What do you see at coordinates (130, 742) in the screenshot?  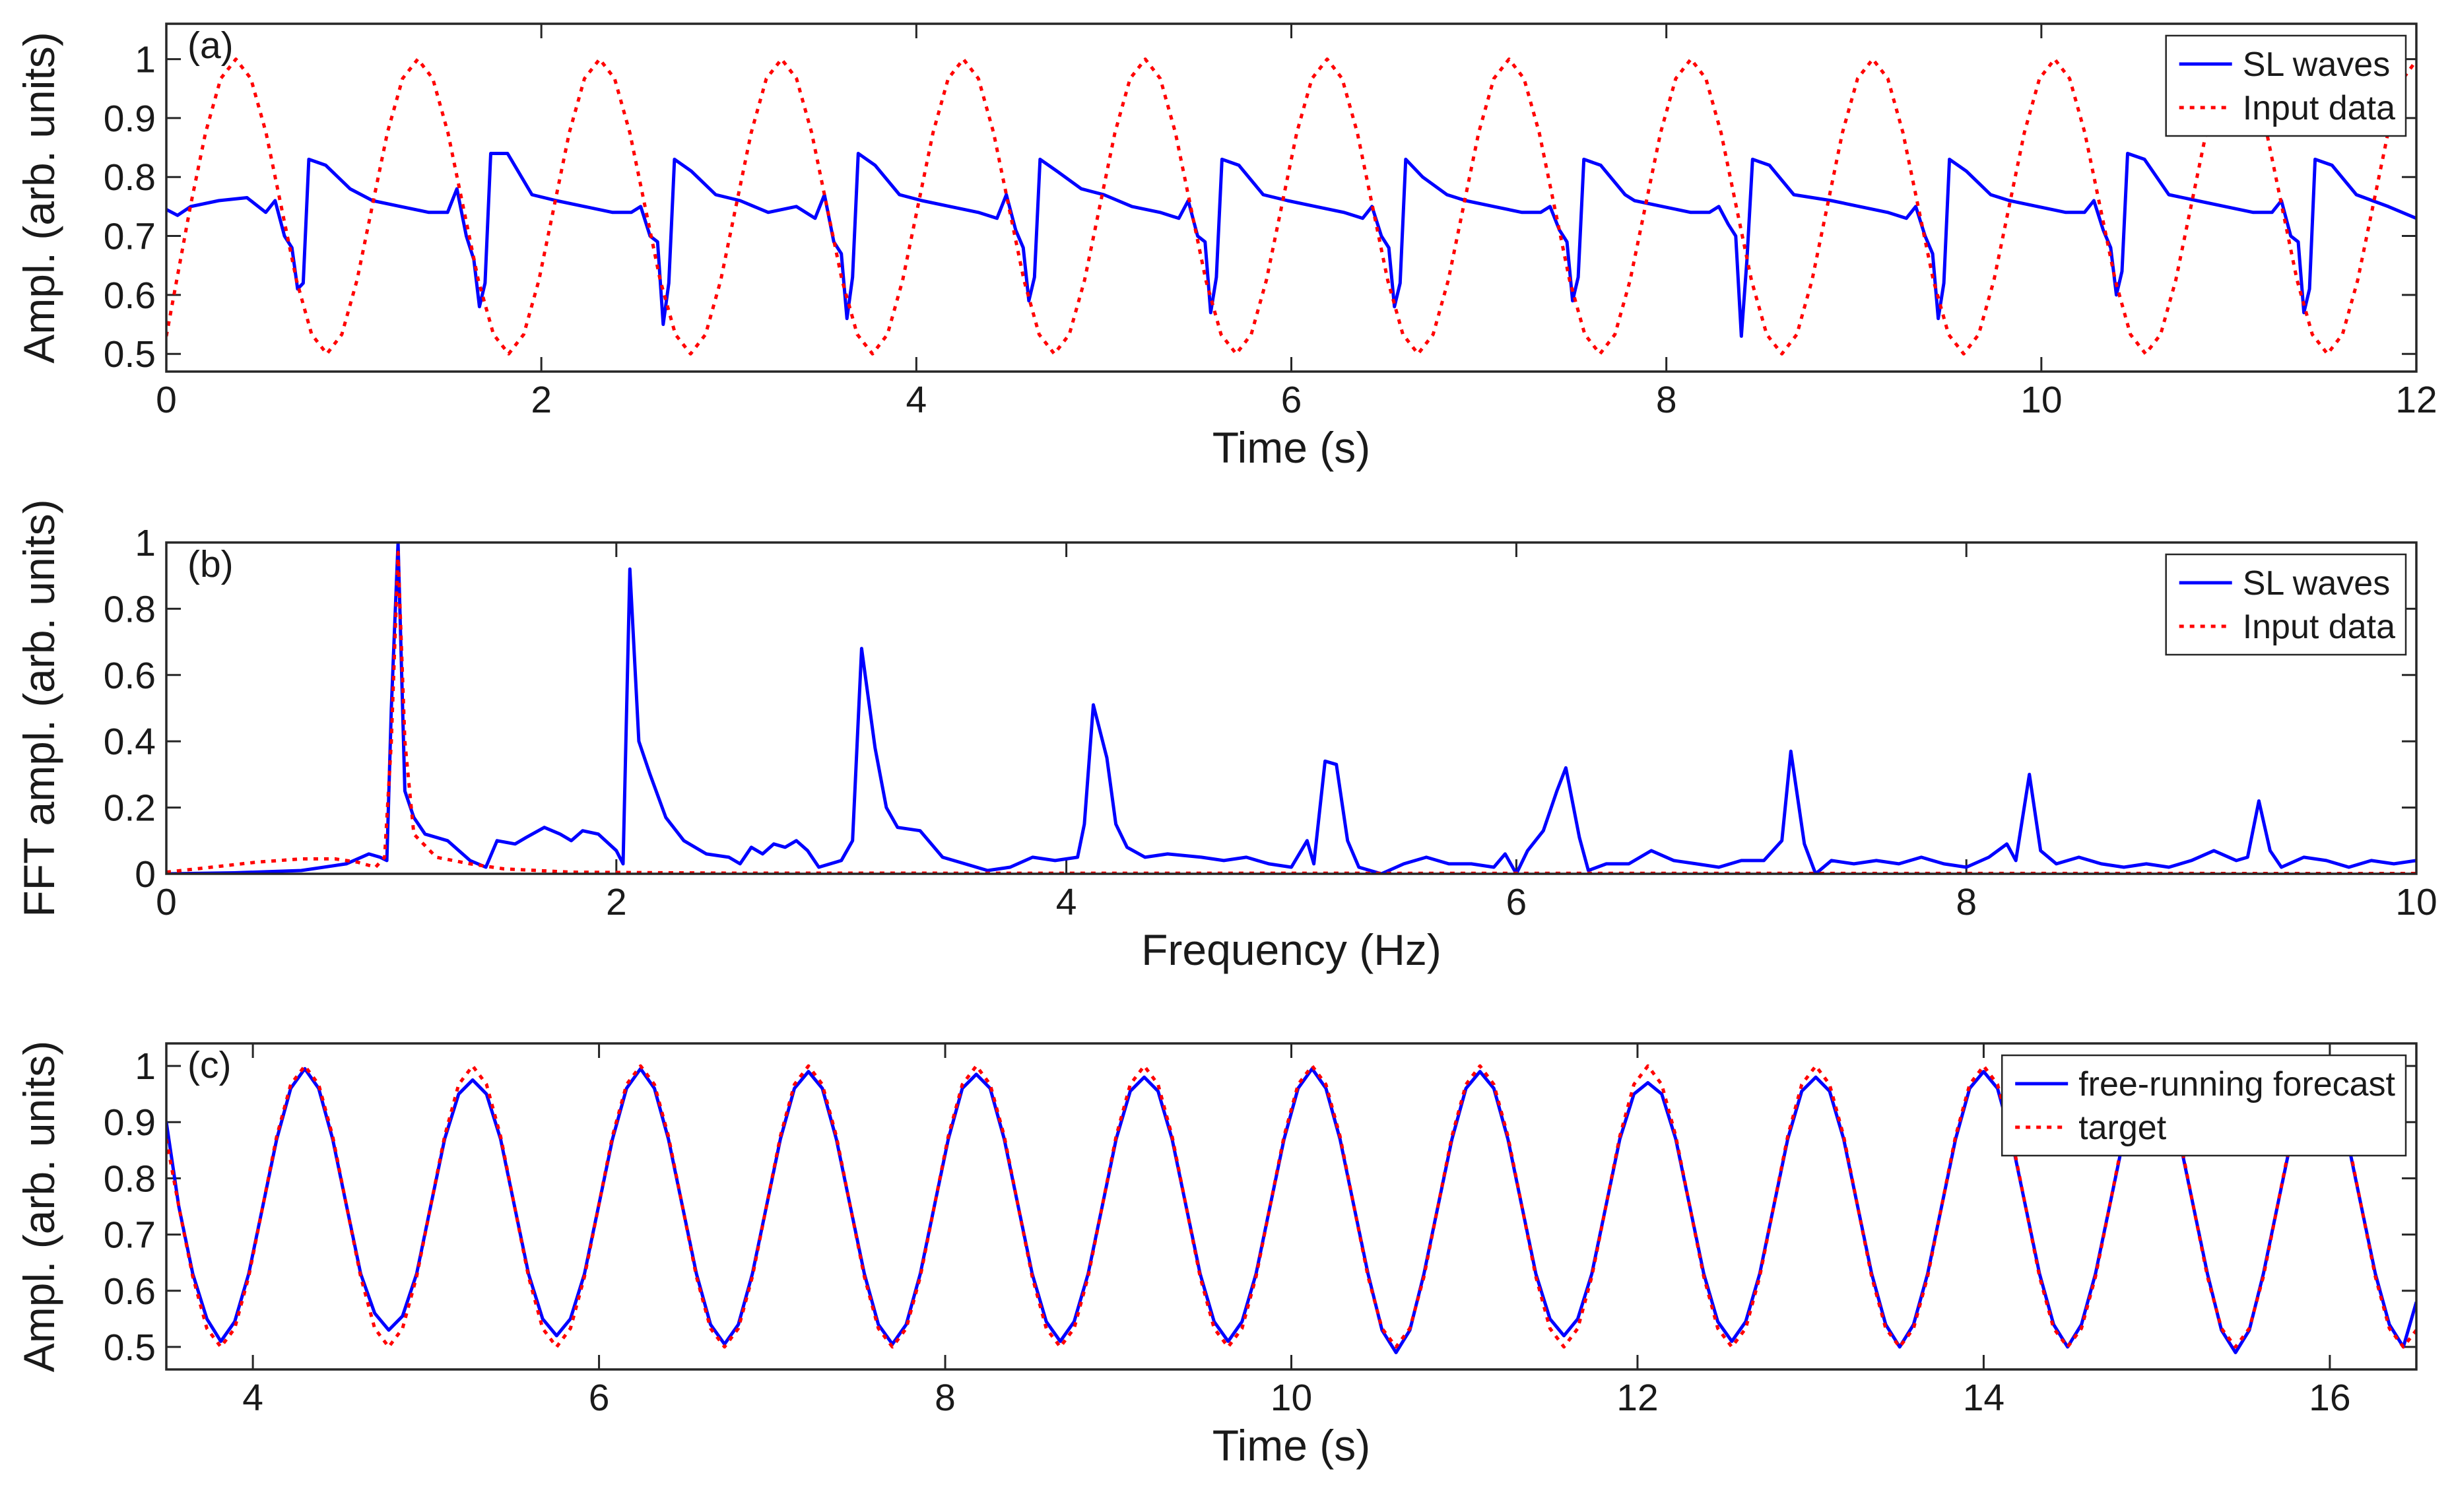 I see `y-tick-label: 0.4` at bounding box center [130, 742].